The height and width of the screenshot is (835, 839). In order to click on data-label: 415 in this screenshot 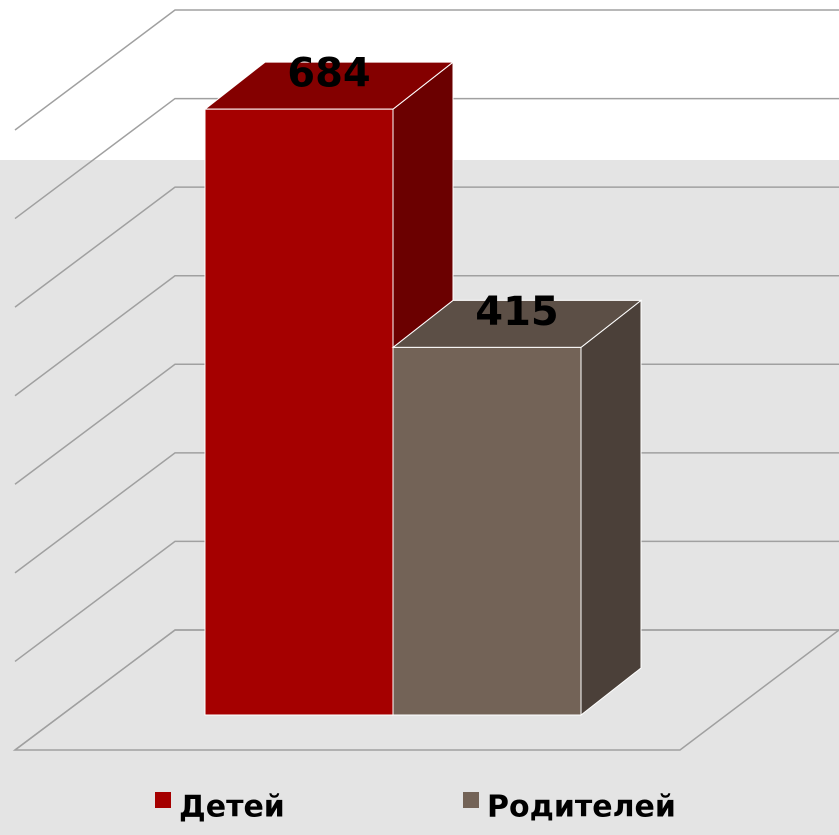, I will do `click(517, 312)`.